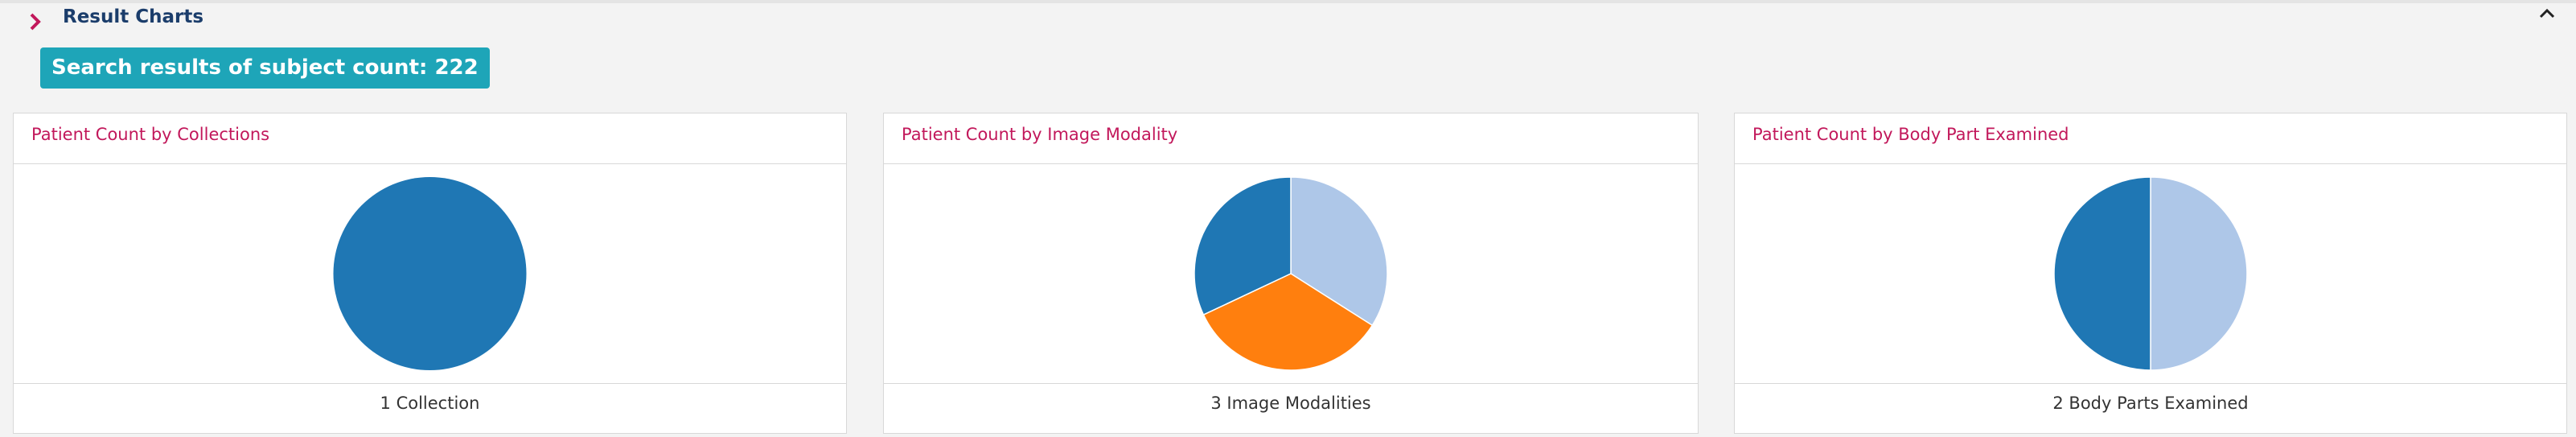  What do you see at coordinates (1288, 2) in the screenshot?
I see `top-bar` at bounding box center [1288, 2].